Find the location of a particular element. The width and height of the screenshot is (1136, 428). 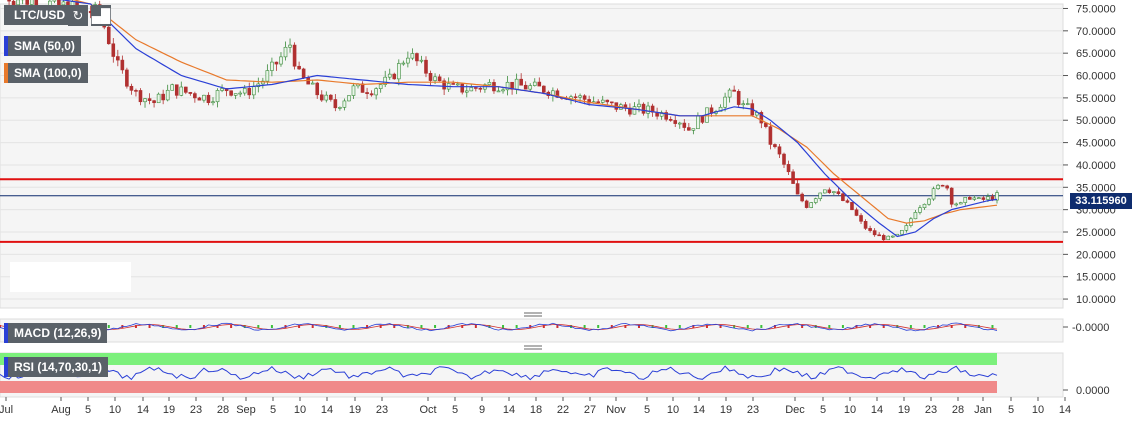

x-tick-label: Jul is located at coordinates (6, 410).